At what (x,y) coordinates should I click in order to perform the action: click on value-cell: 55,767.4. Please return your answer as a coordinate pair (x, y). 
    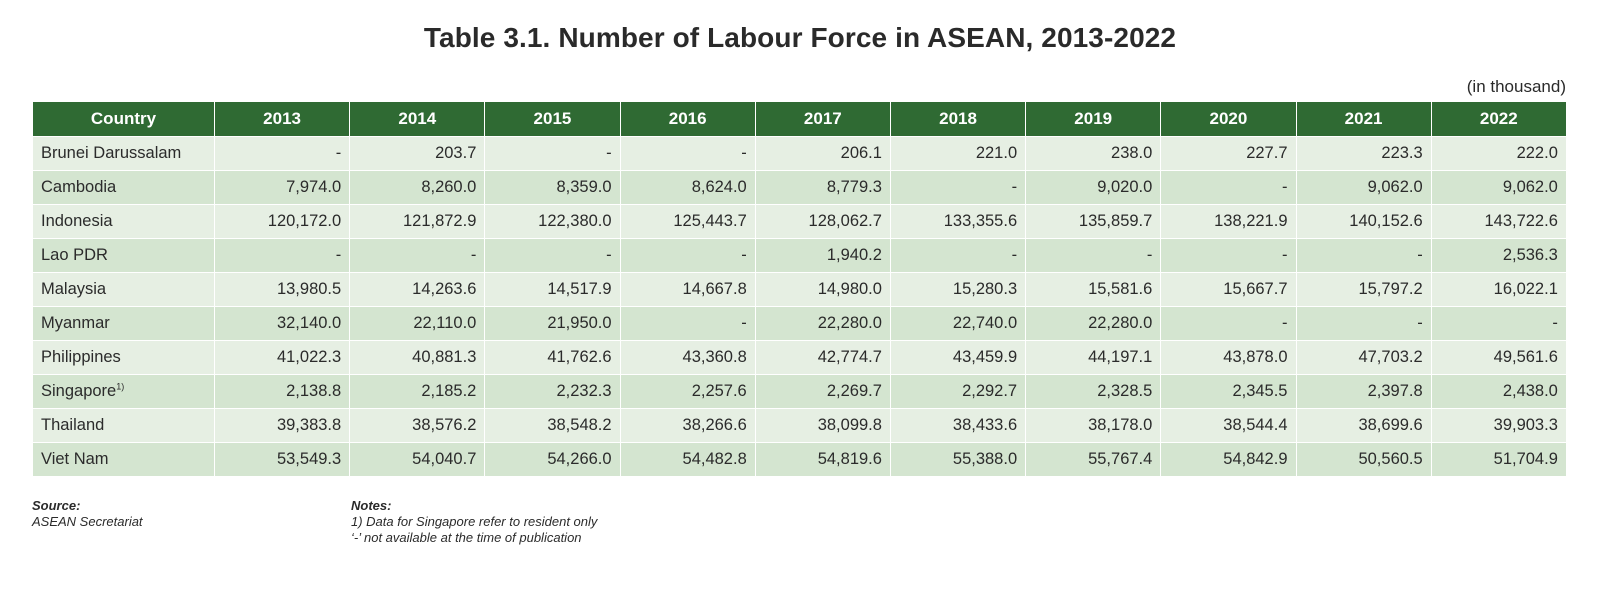
    Looking at the image, I should click on (1093, 459).